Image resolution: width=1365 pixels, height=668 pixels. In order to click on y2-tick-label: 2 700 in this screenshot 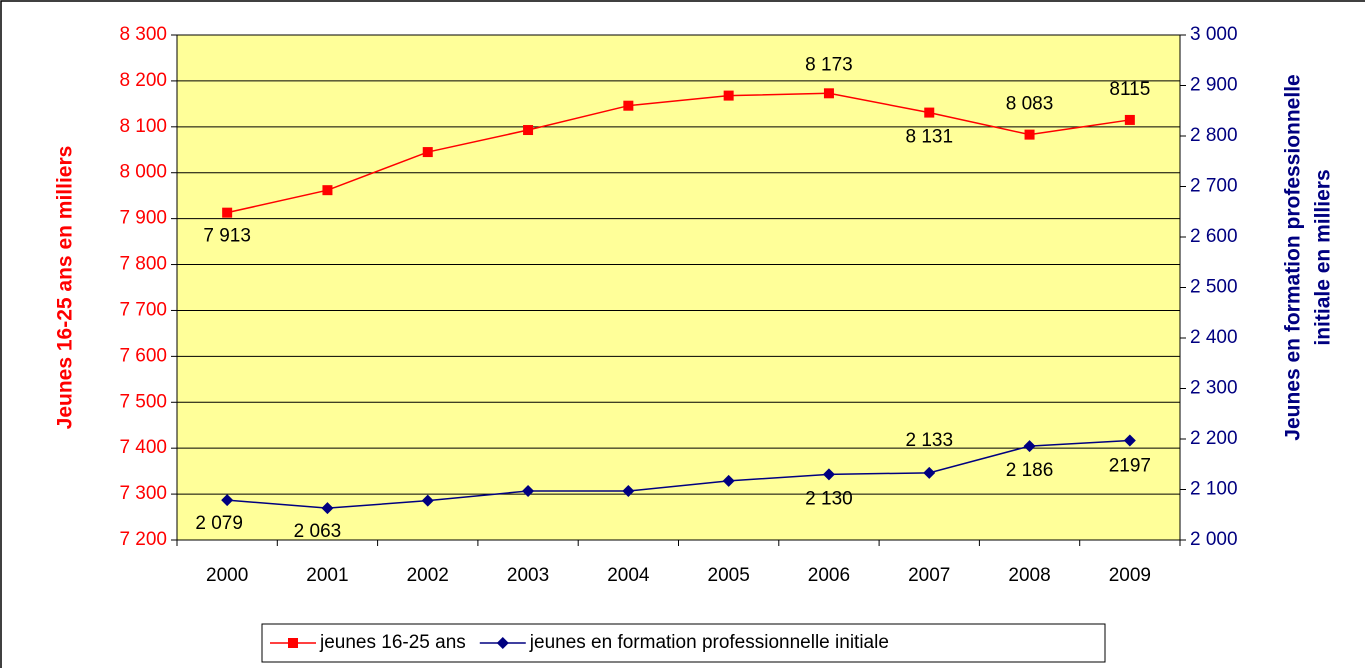, I will do `click(1214, 186)`.